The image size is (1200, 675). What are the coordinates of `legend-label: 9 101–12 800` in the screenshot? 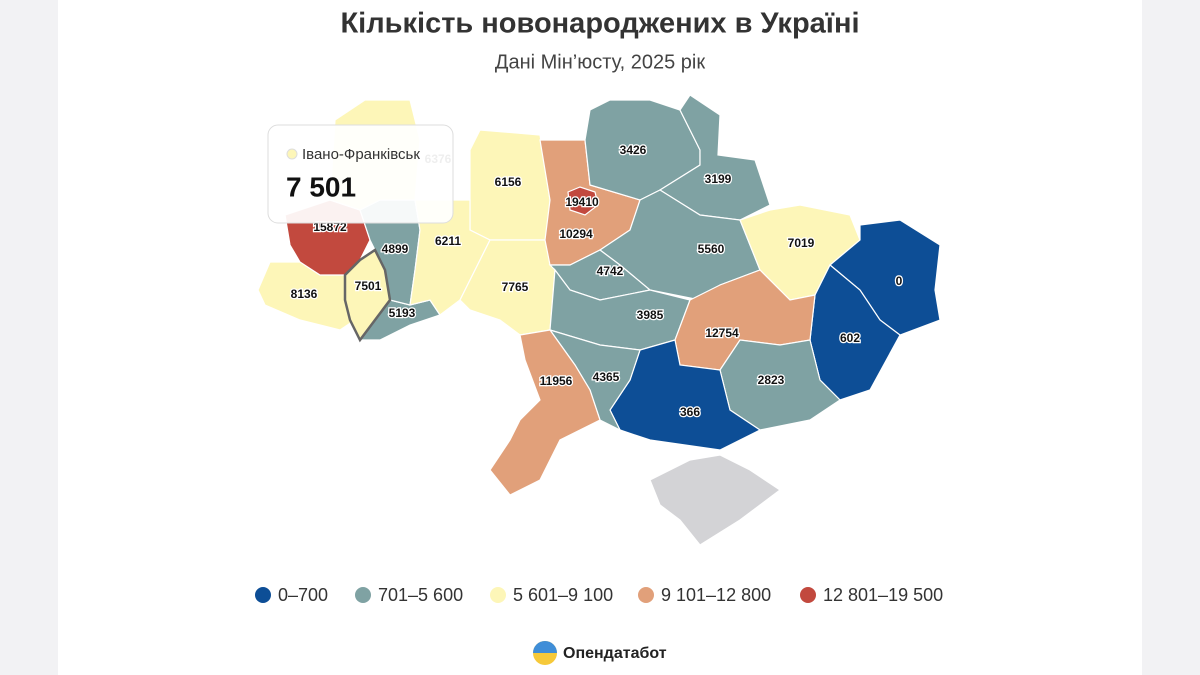 It's located at (716, 595).